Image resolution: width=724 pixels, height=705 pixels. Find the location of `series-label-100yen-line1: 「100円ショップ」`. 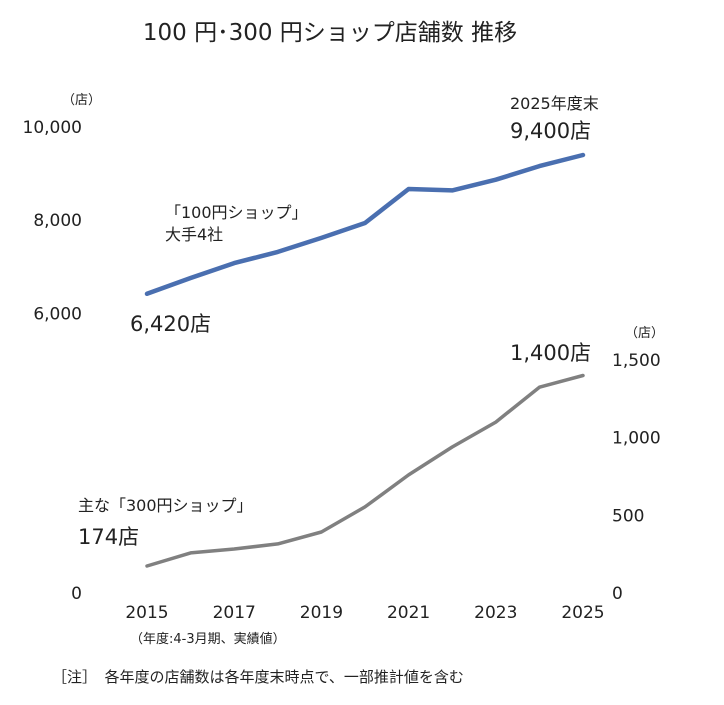

series-label-100yen-line1: 「100円ショップ」 is located at coordinates (236, 212).